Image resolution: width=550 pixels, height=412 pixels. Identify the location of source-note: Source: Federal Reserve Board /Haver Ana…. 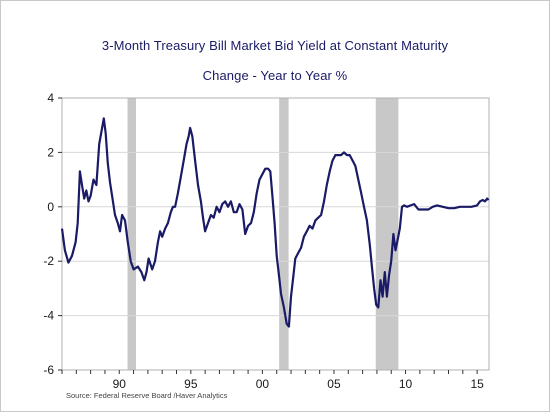
(147, 395).